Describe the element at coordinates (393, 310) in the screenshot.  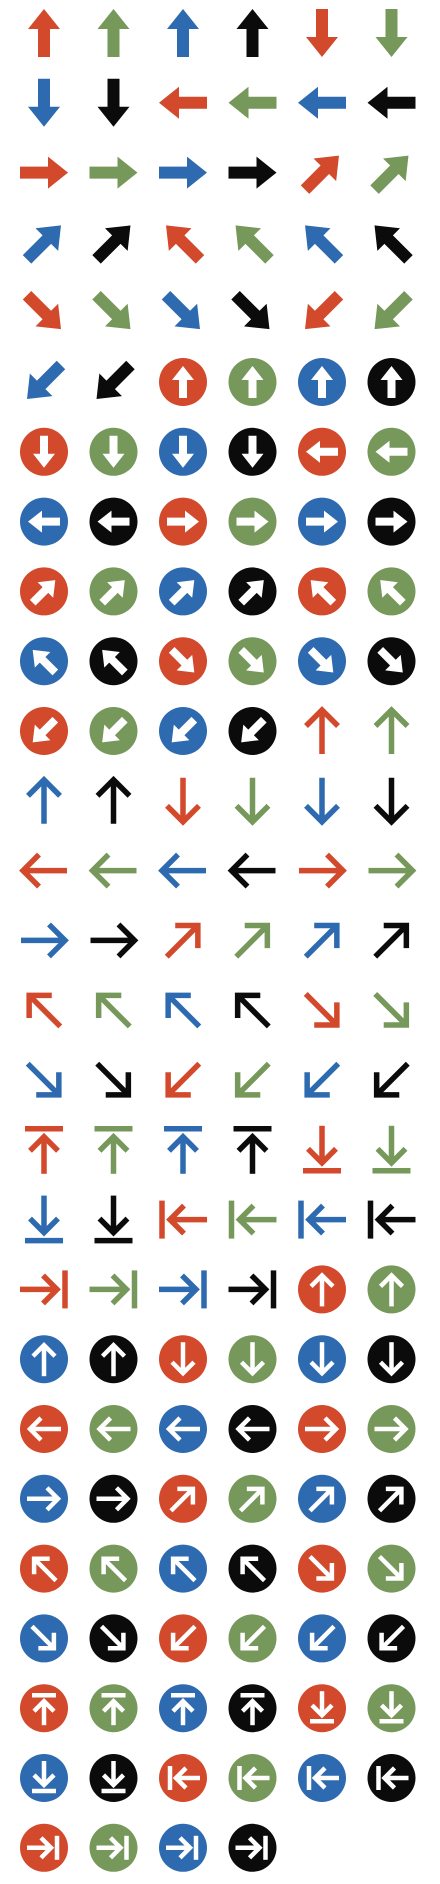
I see `arrow-down-left-solid-green-icon` at that location.